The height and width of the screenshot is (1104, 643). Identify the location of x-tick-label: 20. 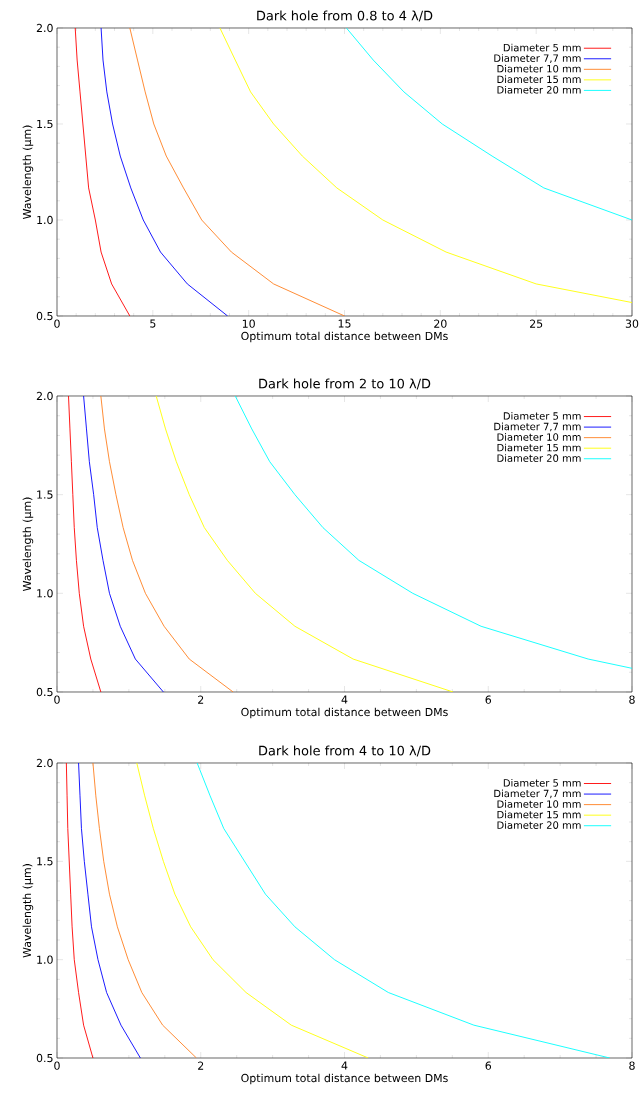
(440, 323).